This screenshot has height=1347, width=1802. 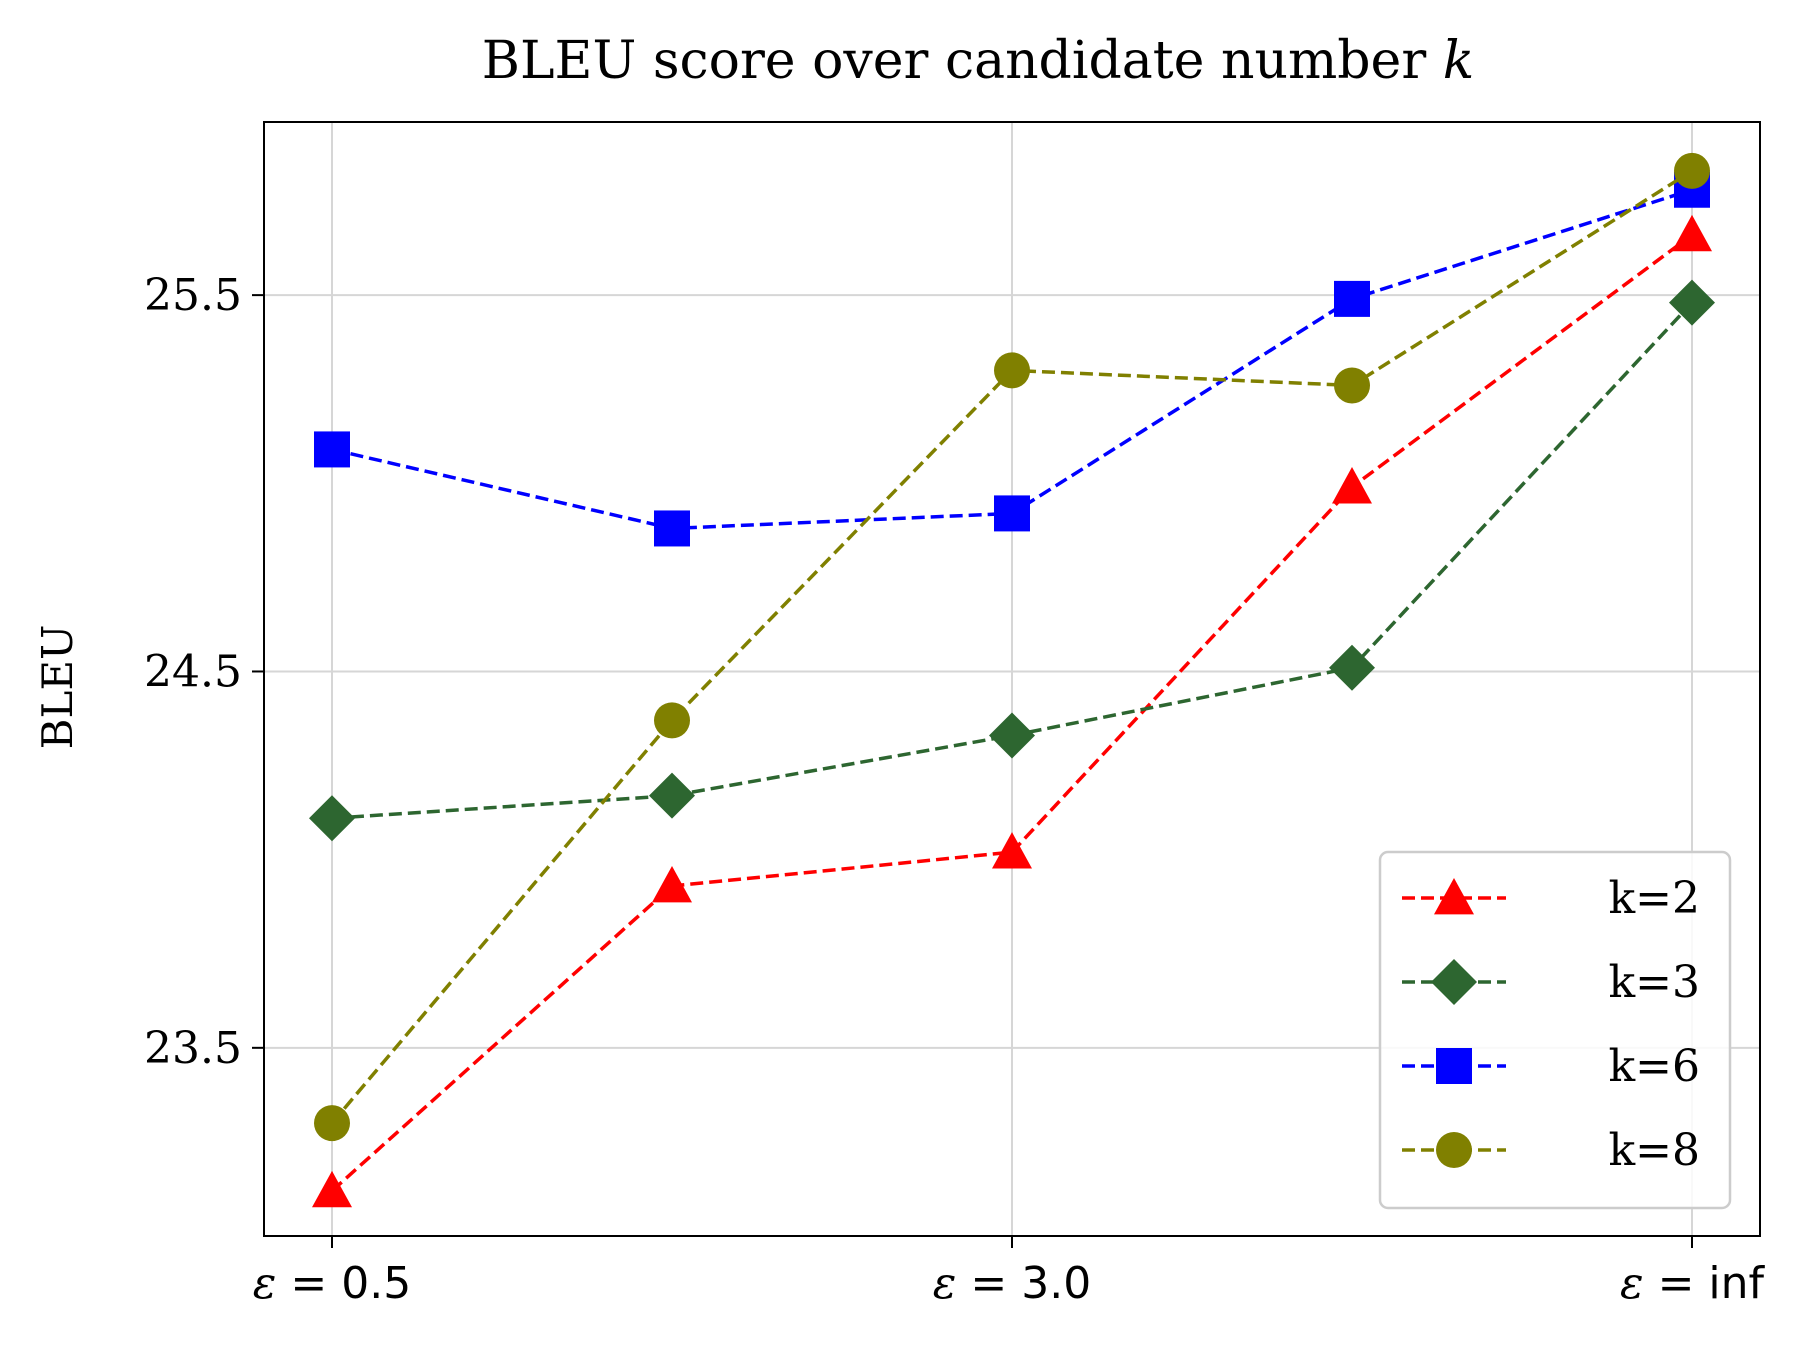 I want to click on x-tick-label: ε = 0.5, so click(x=332, y=1283).